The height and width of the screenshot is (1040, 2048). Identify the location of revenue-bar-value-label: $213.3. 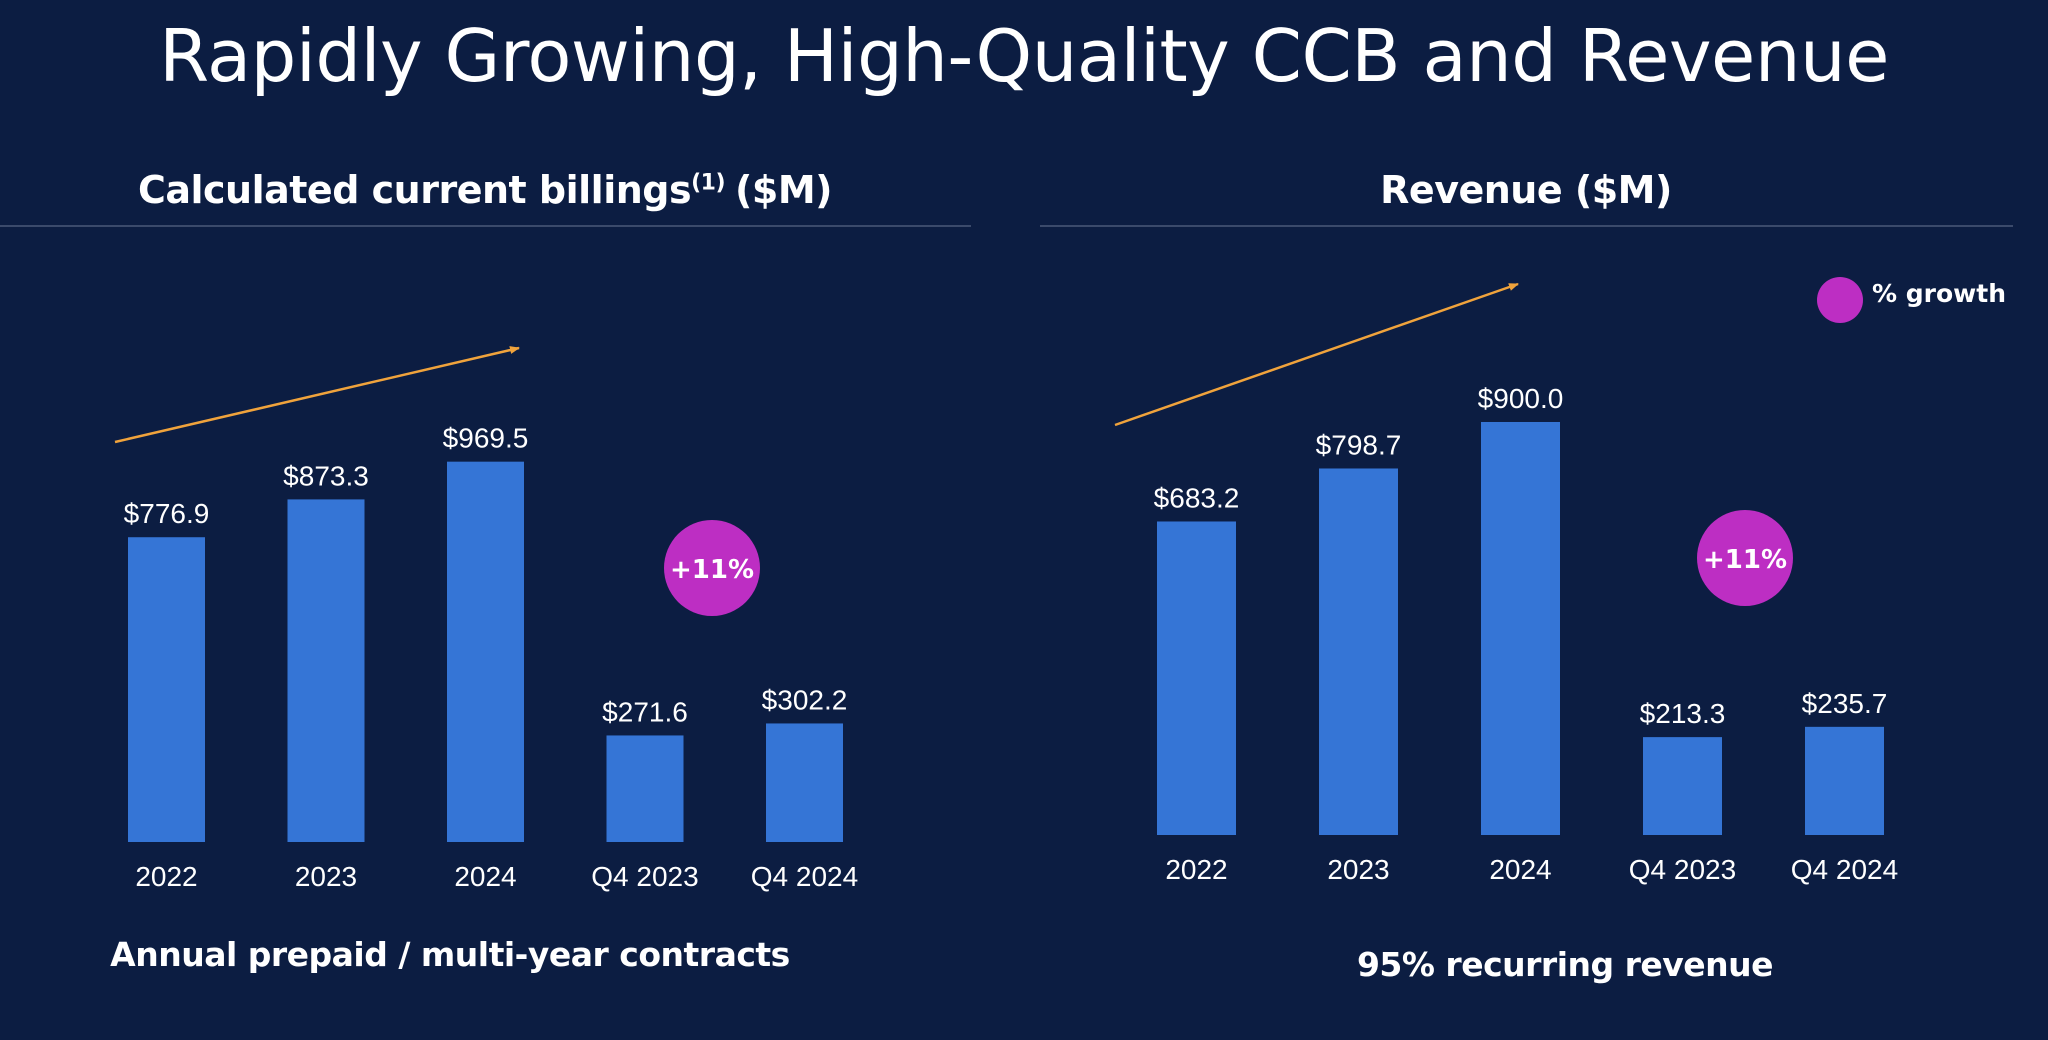
(1683, 713).